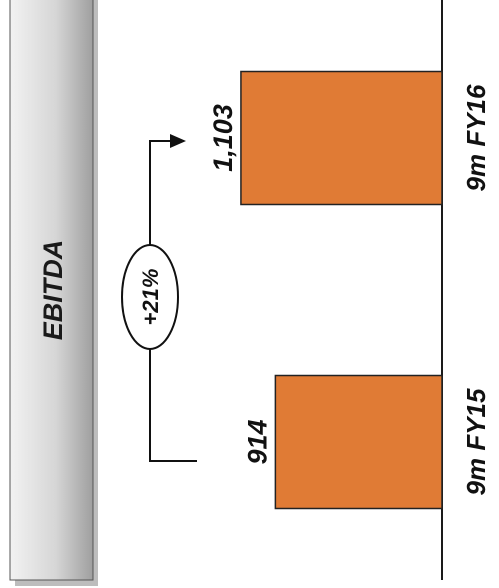  What do you see at coordinates (178, 141) in the screenshot?
I see `growth-arrow-head` at bounding box center [178, 141].